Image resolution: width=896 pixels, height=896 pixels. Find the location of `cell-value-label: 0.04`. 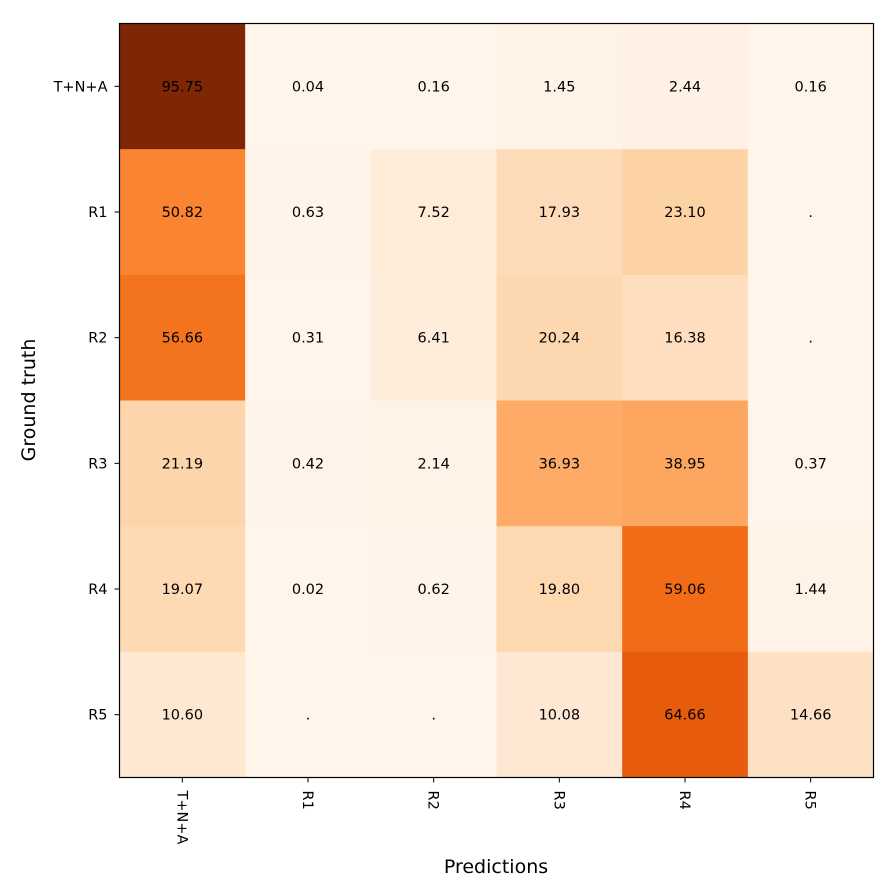

cell-value-label: 0.04 is located at coordinates (308, 87).